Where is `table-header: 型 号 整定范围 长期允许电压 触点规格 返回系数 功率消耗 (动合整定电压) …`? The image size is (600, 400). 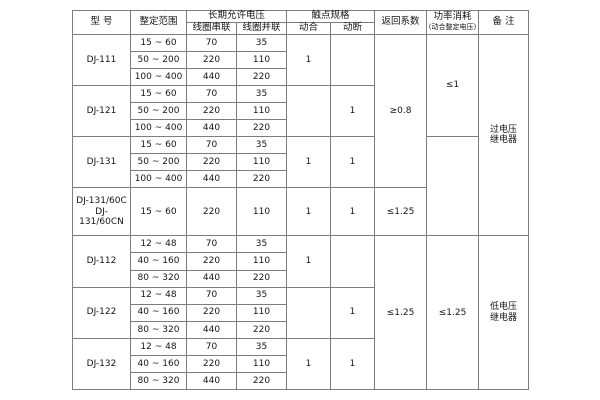
table-header: 型 号 整定范围 长期允许电压 触点规格 返回系数 功率消耗 (动合整定电压) … is located at coordinates (301, 22).